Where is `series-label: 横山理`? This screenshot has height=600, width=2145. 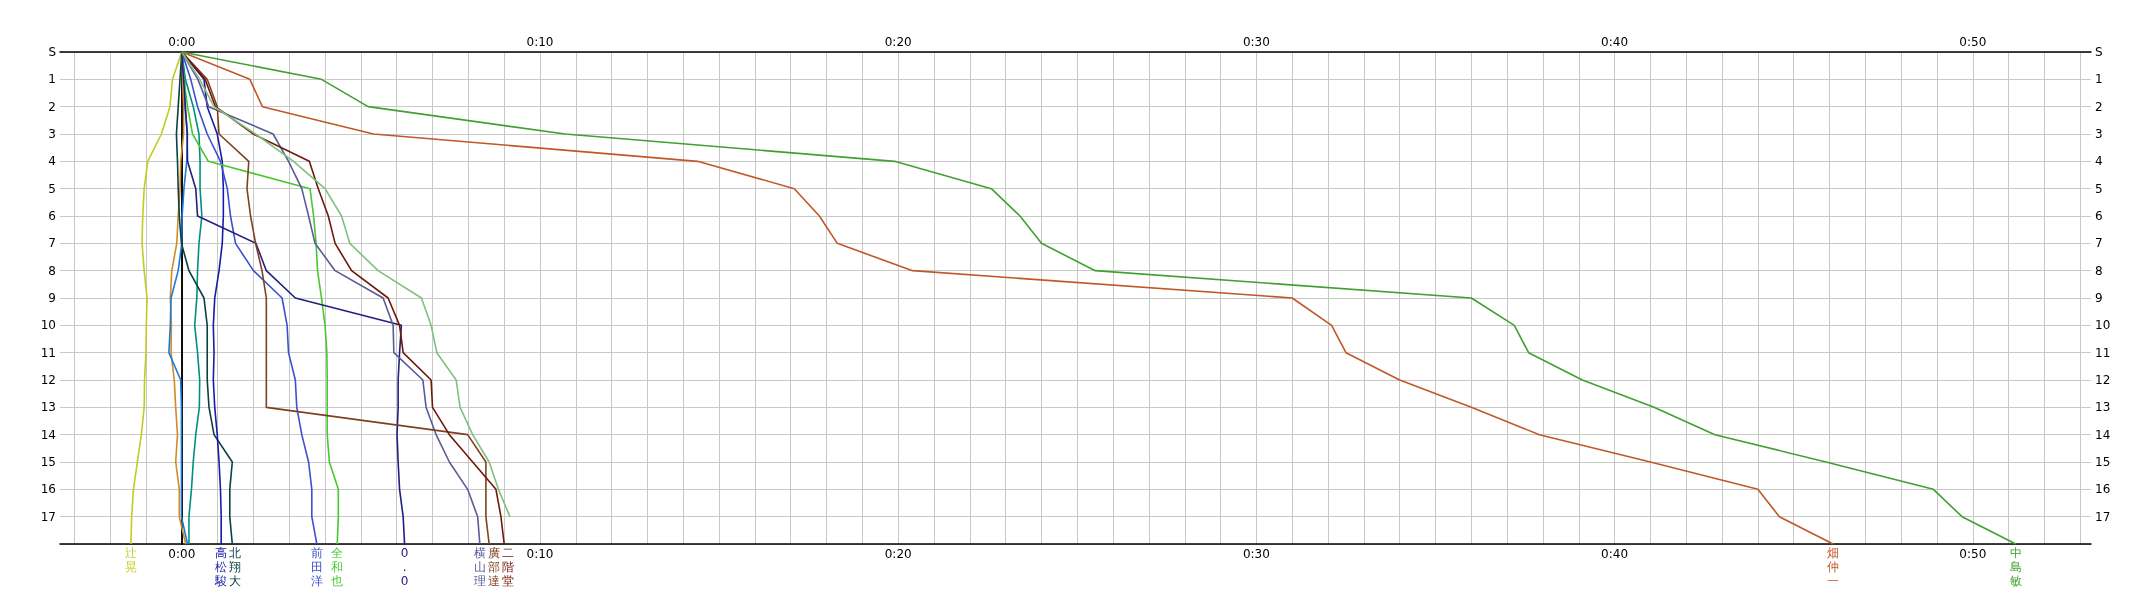
series-label: 横山理 is located at coordinates (479, 567).